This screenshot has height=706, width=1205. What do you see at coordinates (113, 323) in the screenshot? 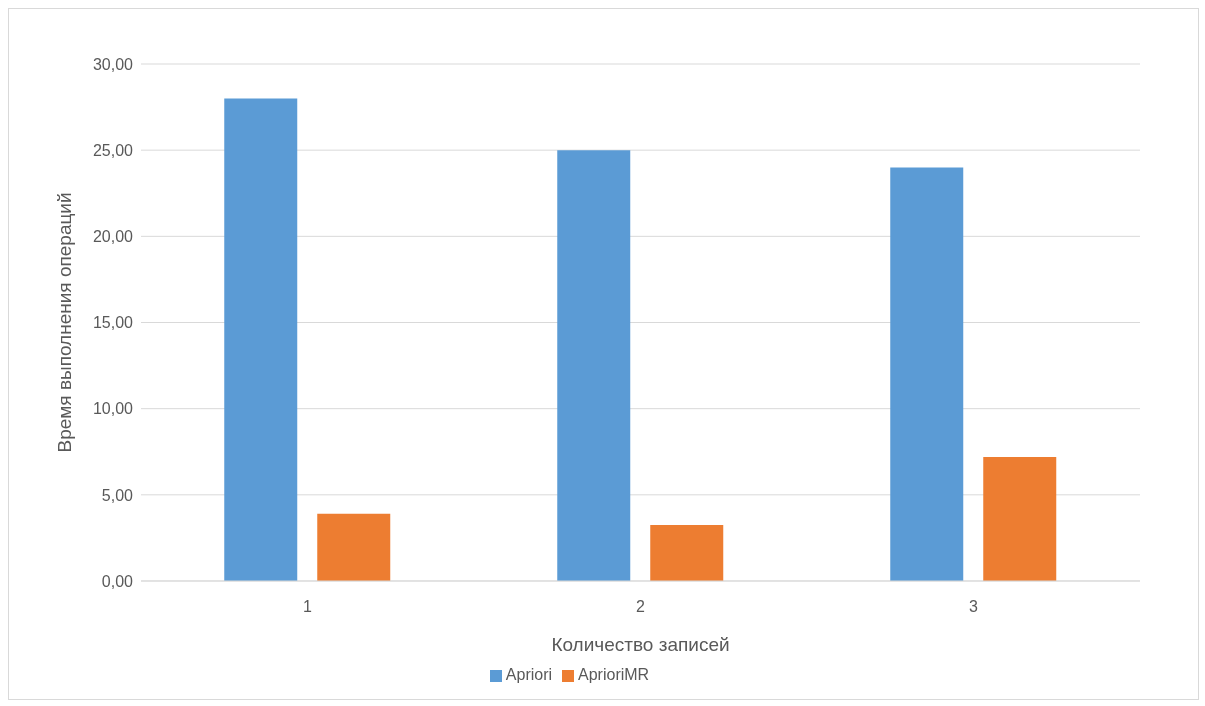
I see `y-tick-label: 15,00` at bounding box center [113, 323].